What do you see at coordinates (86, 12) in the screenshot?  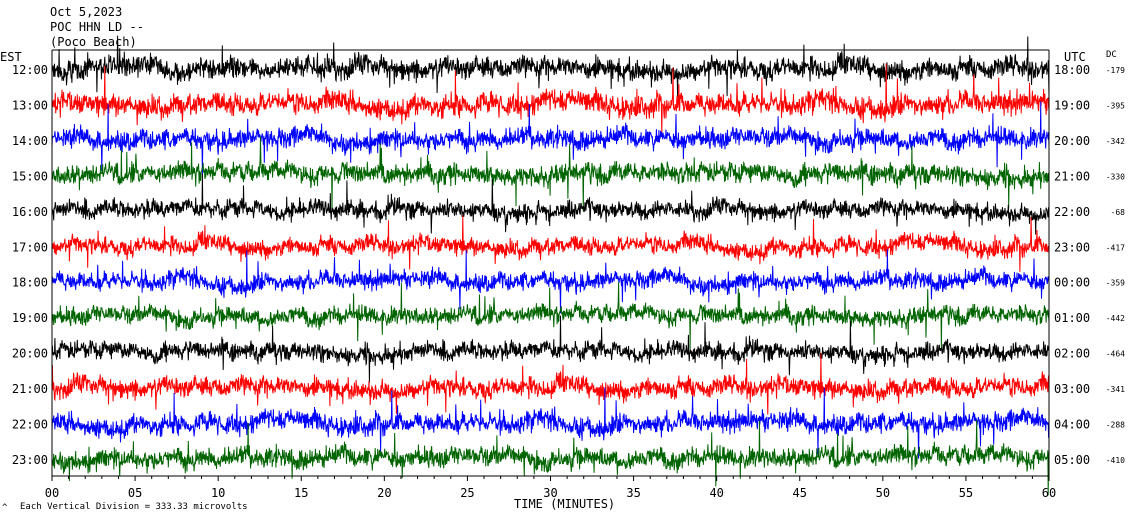 I see `header-date: Oct 5,2023` at bounding box center [86, 12].